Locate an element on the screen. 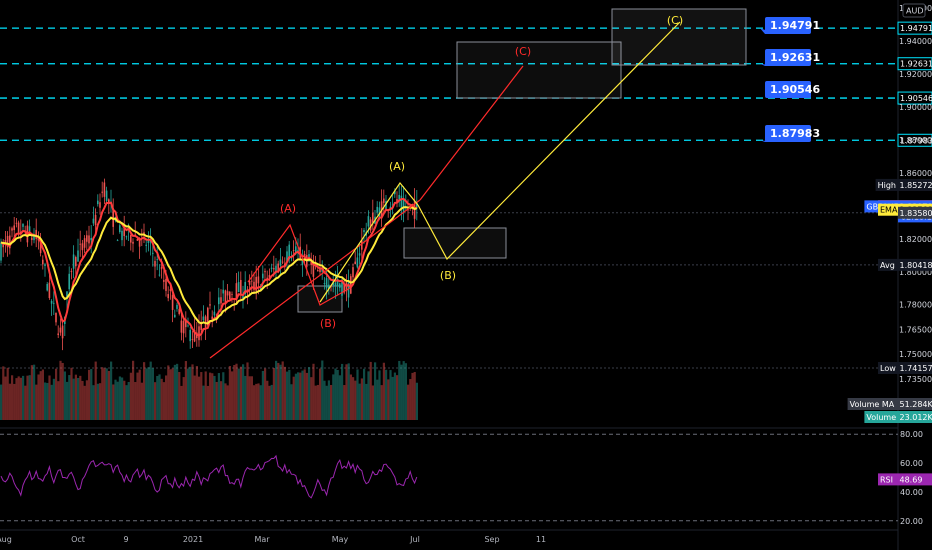  wave-label: (A) is located at coordinates (288, 208).